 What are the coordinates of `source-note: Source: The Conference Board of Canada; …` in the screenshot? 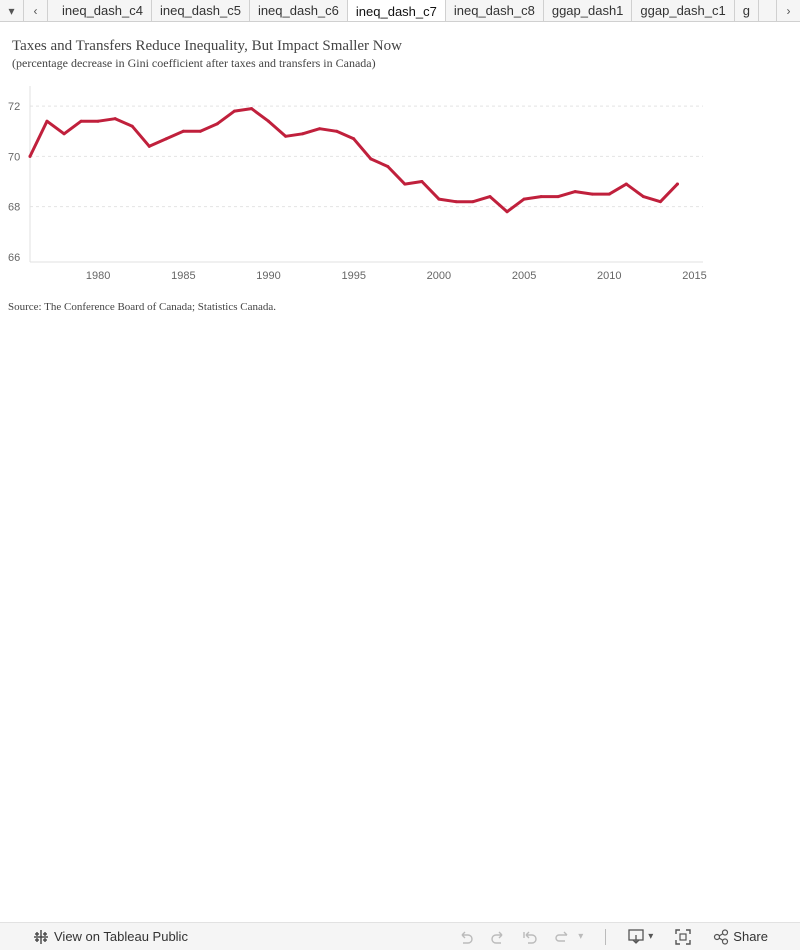 It's located at (142, 307).